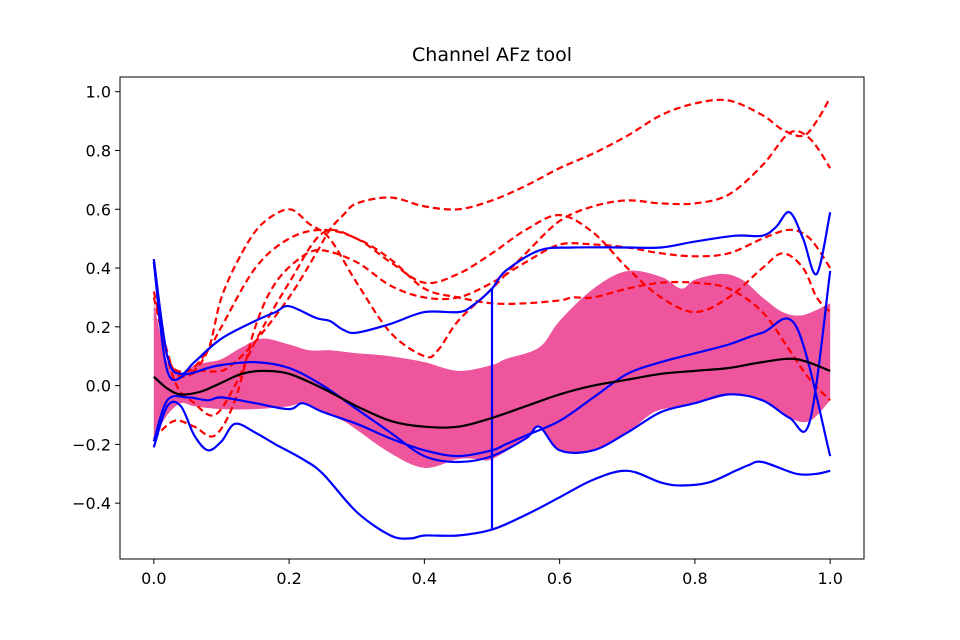  I want to click on x-tick-label: 0.6, so click(559, 578).